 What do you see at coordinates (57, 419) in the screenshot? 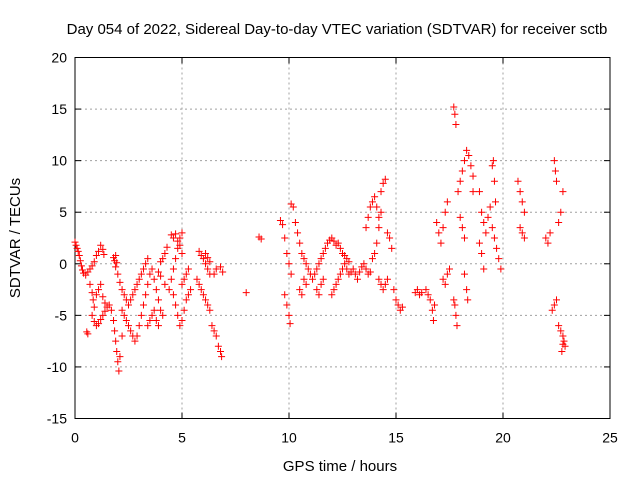
I see `y-tick-label: -15` at bounding box center [57, 419].